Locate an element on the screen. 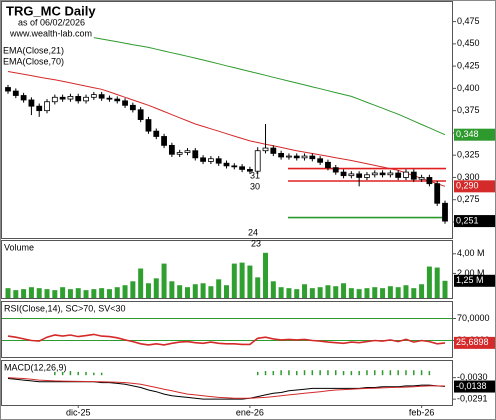 The image size is (496, 420). y-tick-label: 0,425 is located at coordinates (468, 65).